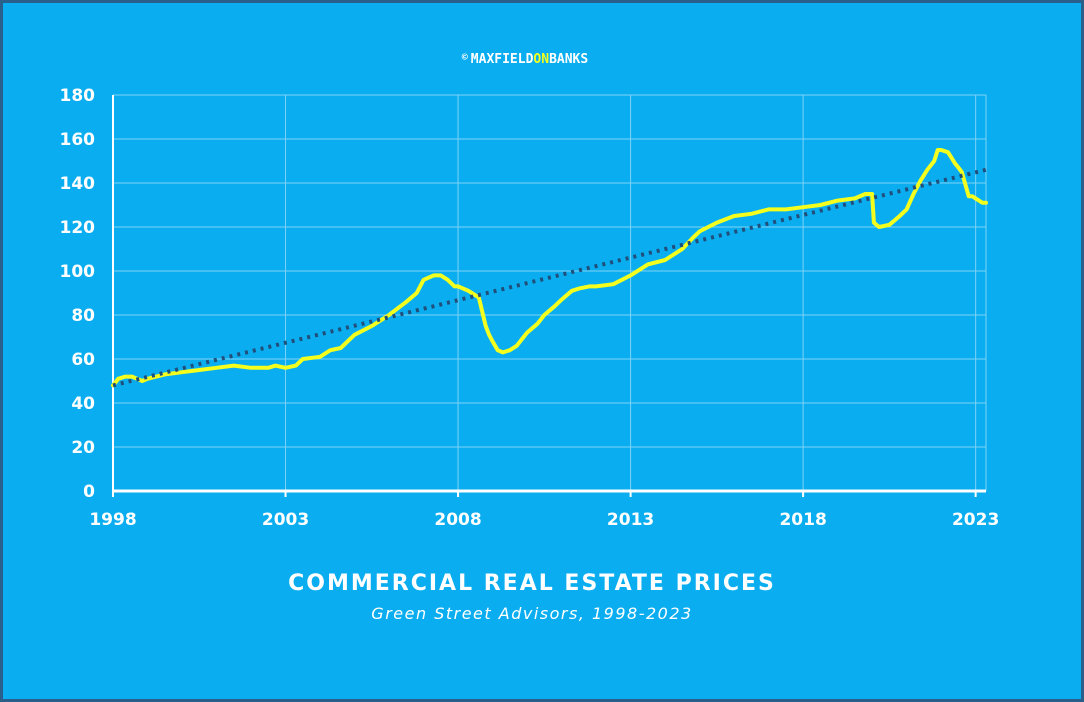 The height and width of the screenshot is (702, 1084). I want to click on x-tick-2018: 2018, so click(802, 520).